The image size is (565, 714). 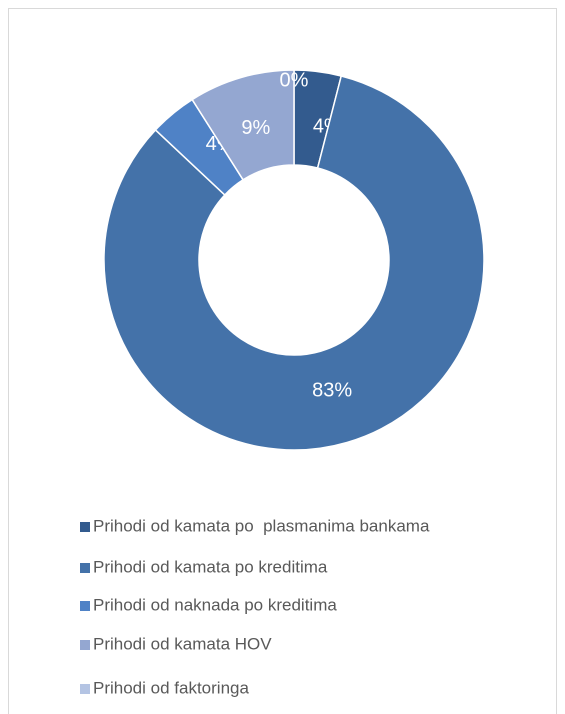 What do you see at coordinates (332, 391) in the screenshot?
I see `data-label: 83%` at bounding box center [332, 391].